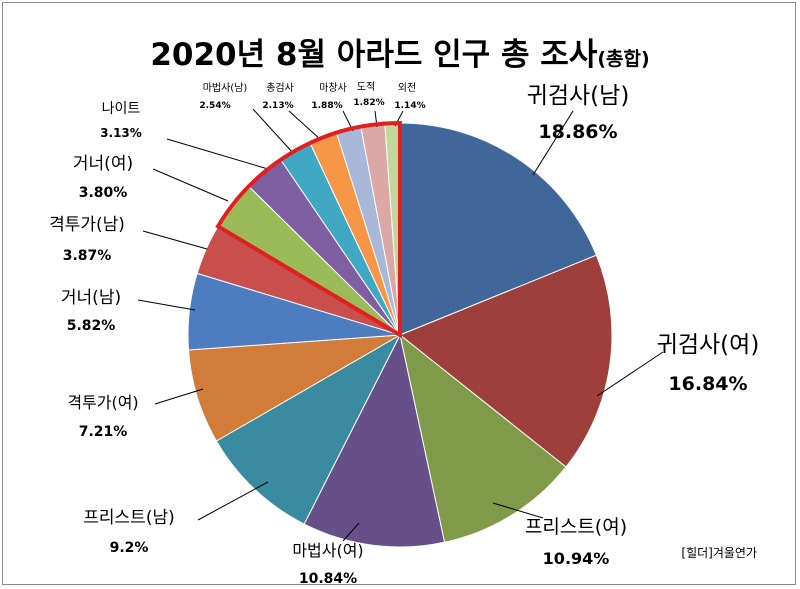 The height and width of the screenshot is (589, 800). Describe the element at coordinates (623, 59) in the screenshot. I see `chart-title-sub: (총합)` at that location.